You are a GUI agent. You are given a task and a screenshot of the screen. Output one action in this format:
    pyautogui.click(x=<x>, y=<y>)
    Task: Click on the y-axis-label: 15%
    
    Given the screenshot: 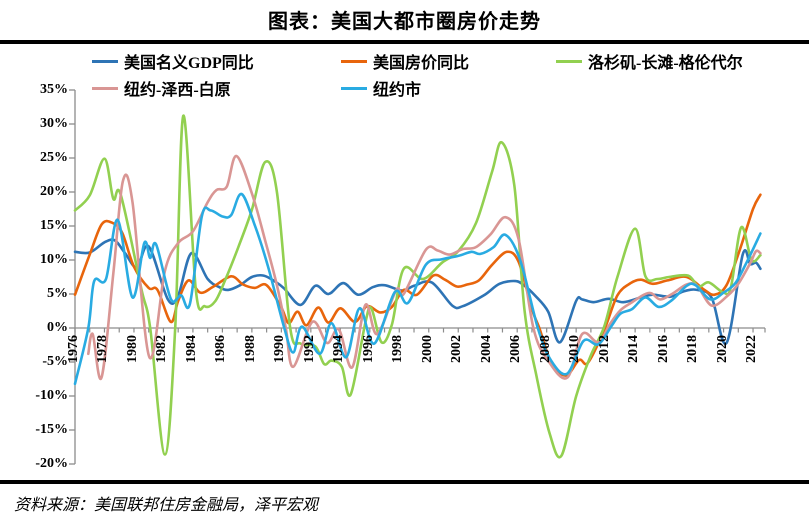 What is the action you would take?
    pyautogui.click(x=54, y=225)
    